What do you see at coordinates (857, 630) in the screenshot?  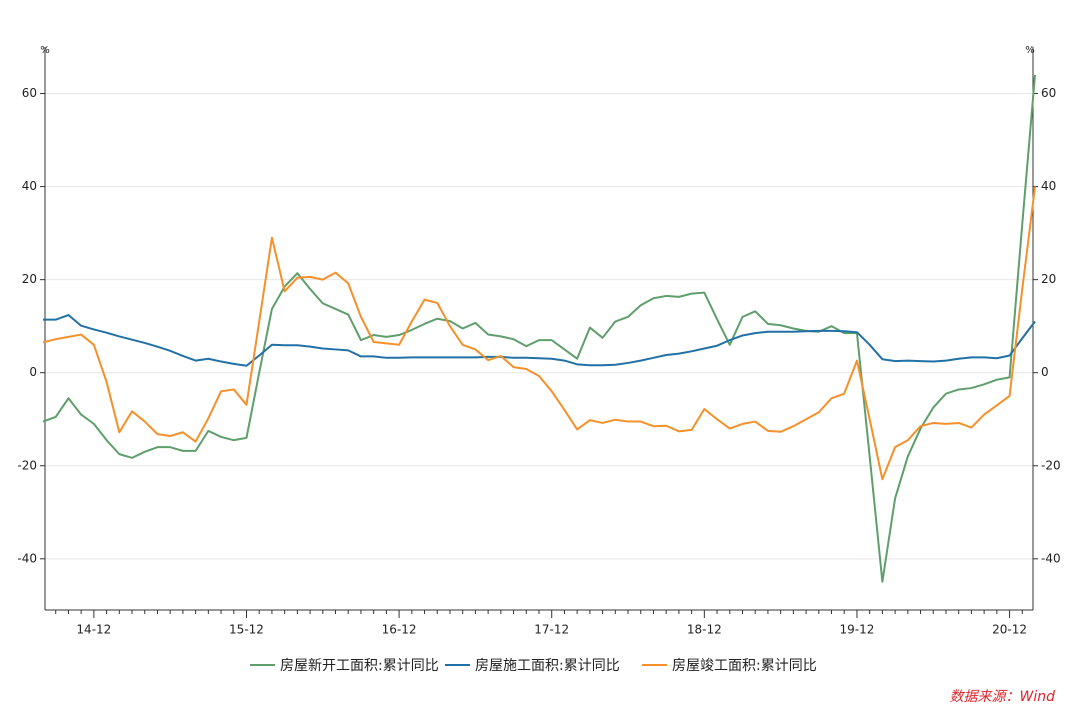 I see `x-tick-label: 19-12` at bounding box center [857, 630].